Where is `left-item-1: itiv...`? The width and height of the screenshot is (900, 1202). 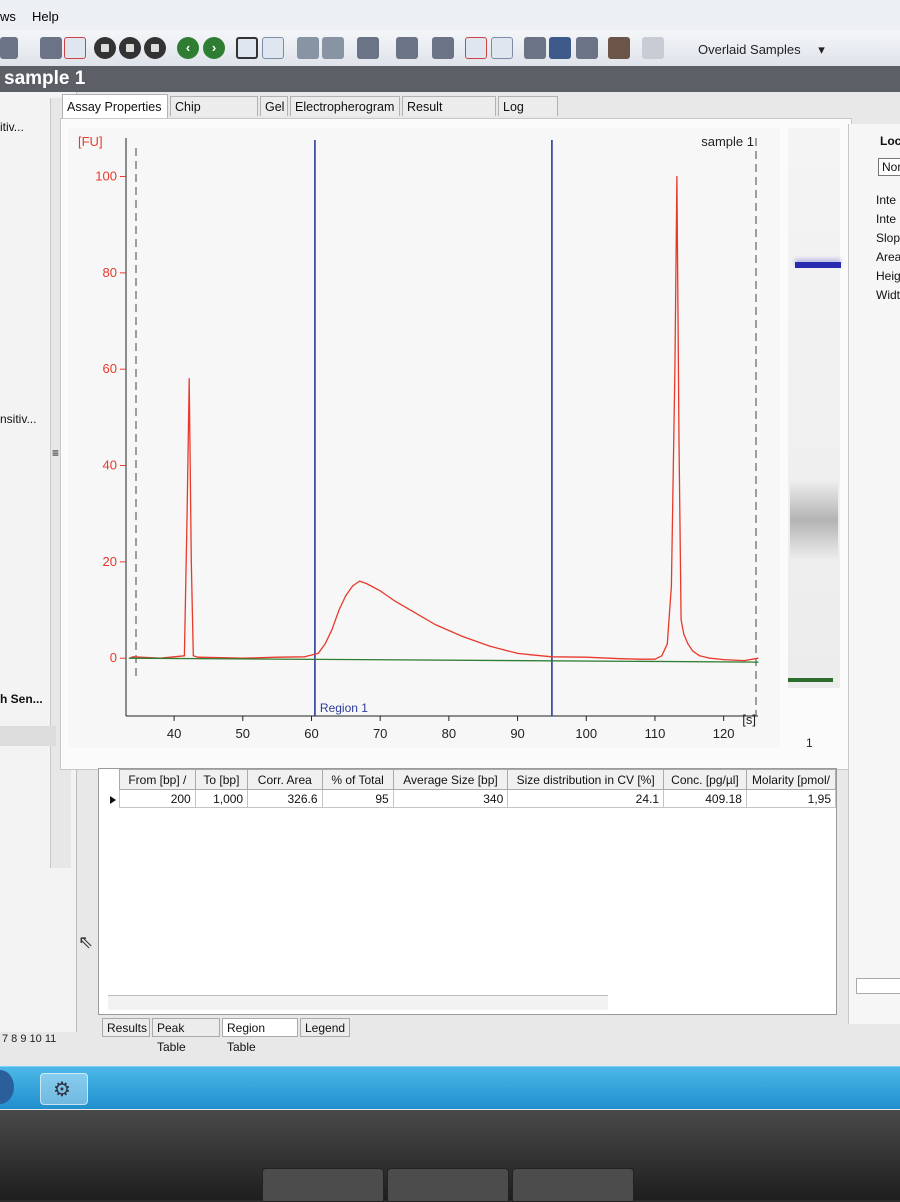
left-item-1: itiv... is located at coordinates (12, 127).